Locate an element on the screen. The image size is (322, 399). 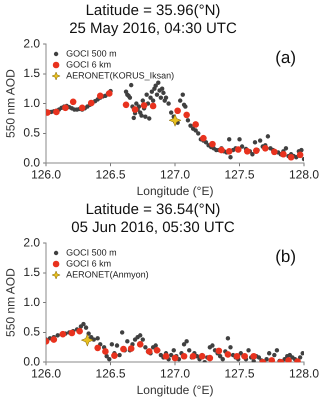
chart-title: Latitude = 35.96(°N) is located at coordinates (153, 11).